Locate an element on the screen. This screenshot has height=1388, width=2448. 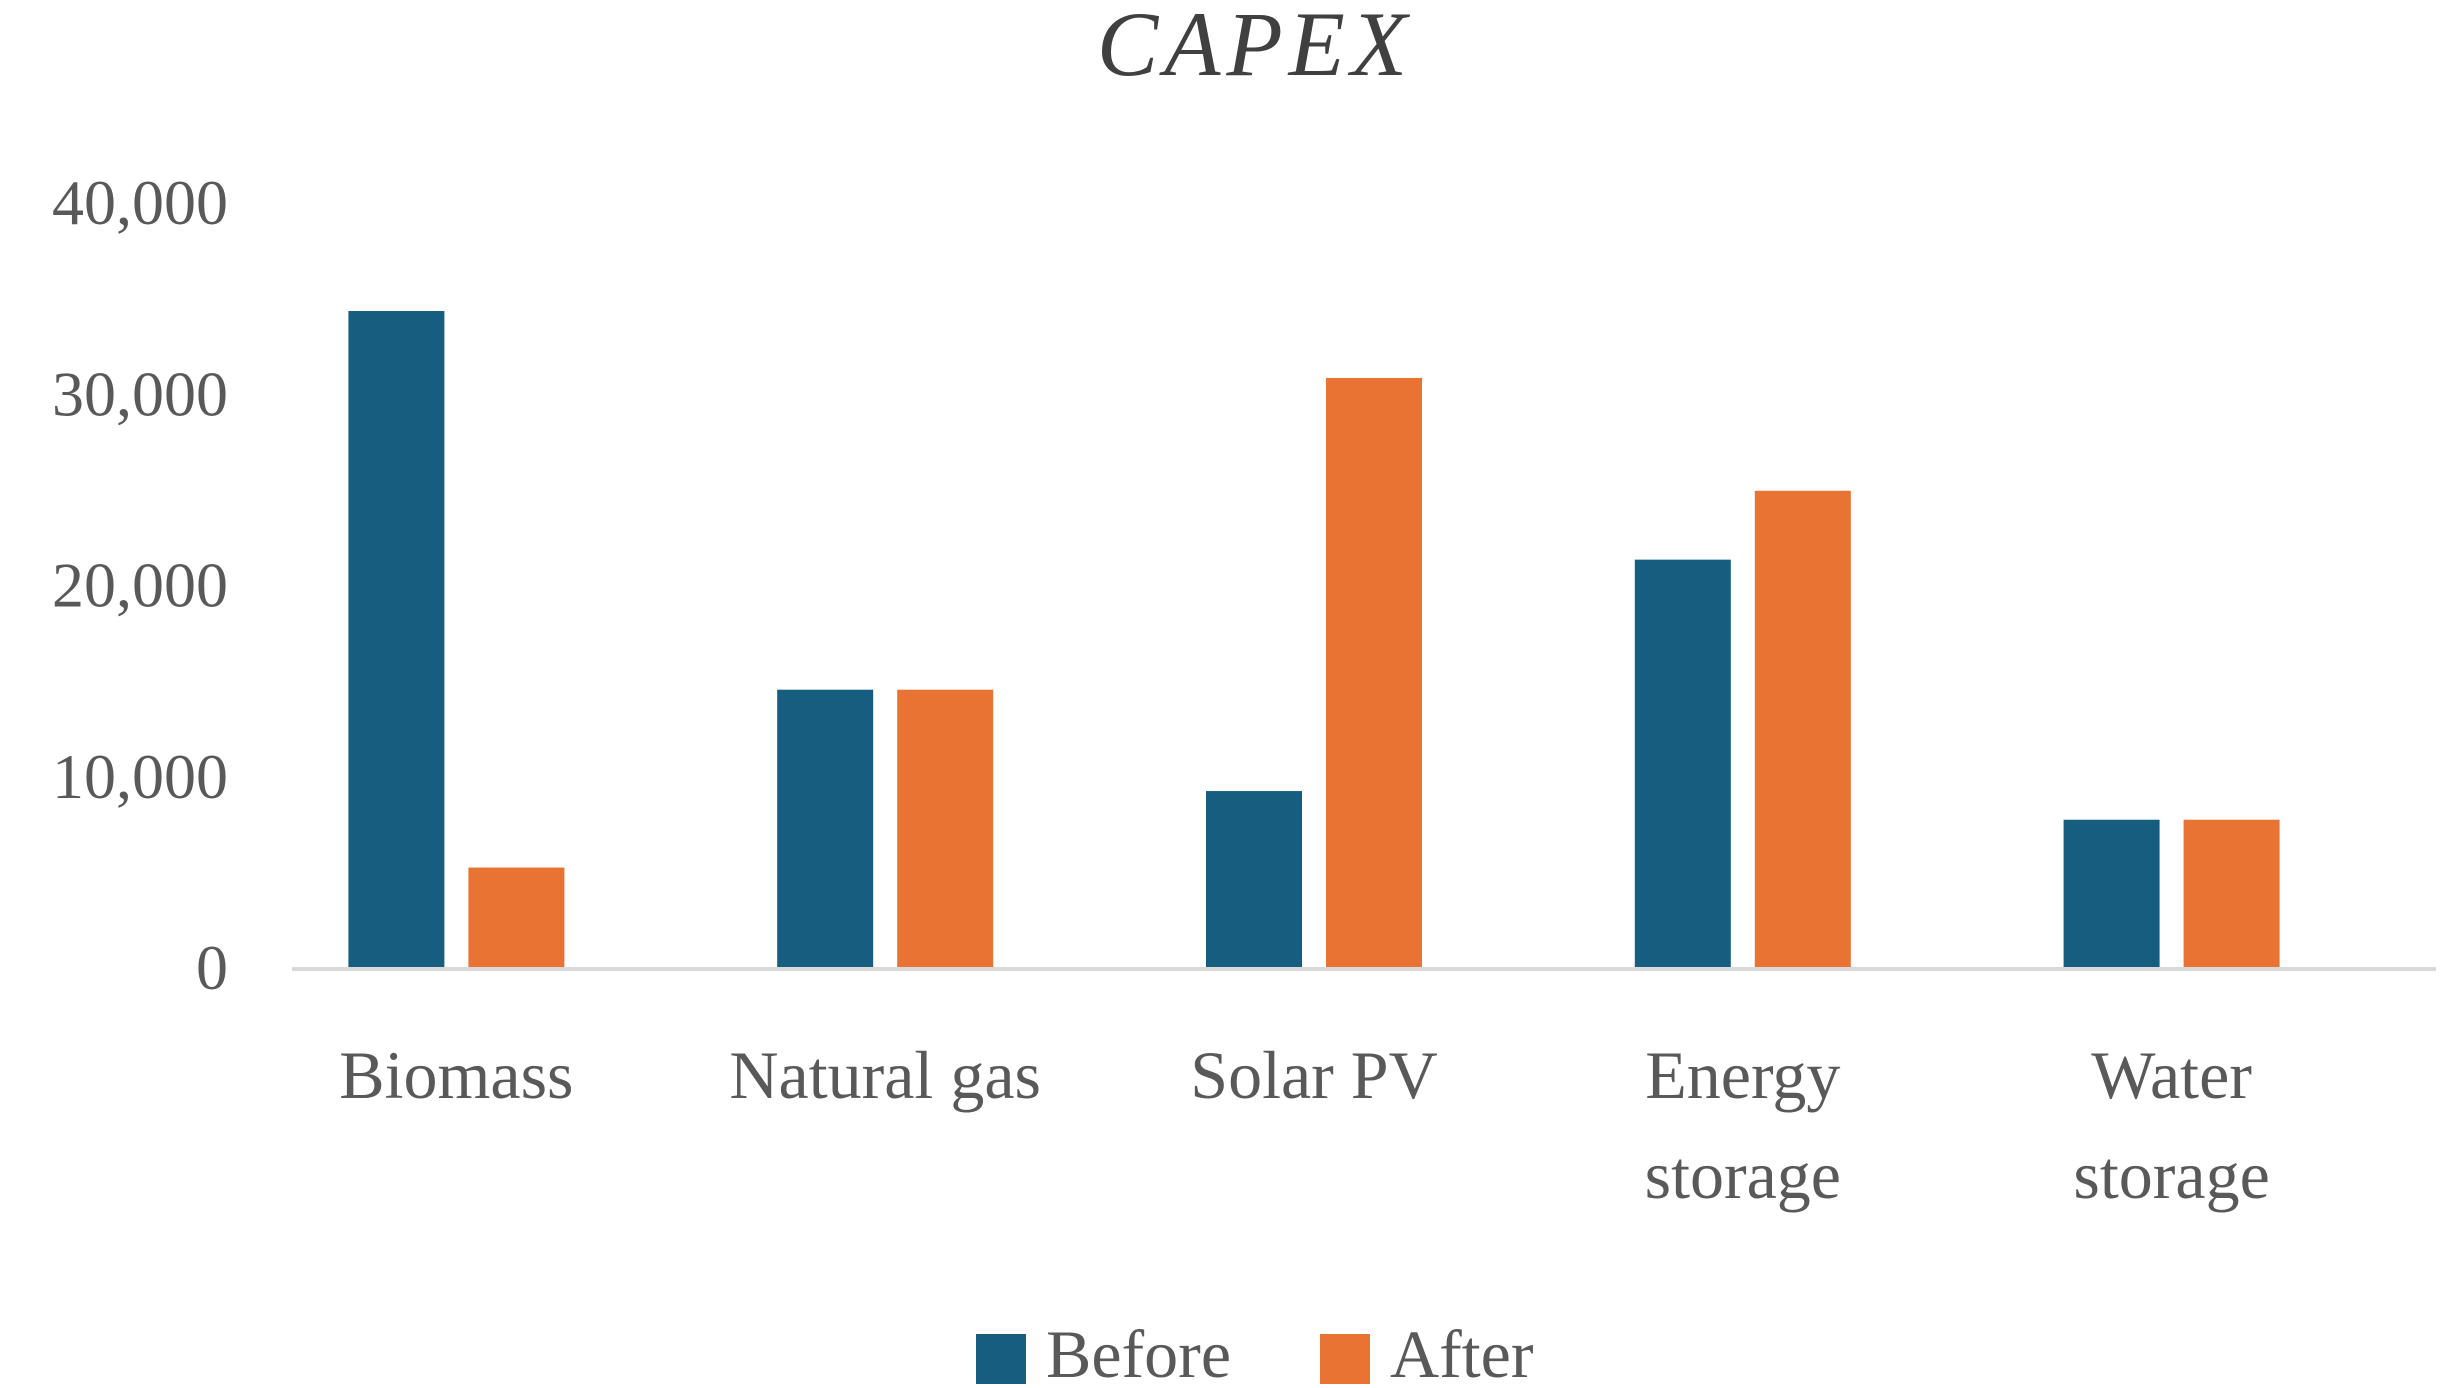
x-tick-label: Energy is located at coordinates (1742, 1075).